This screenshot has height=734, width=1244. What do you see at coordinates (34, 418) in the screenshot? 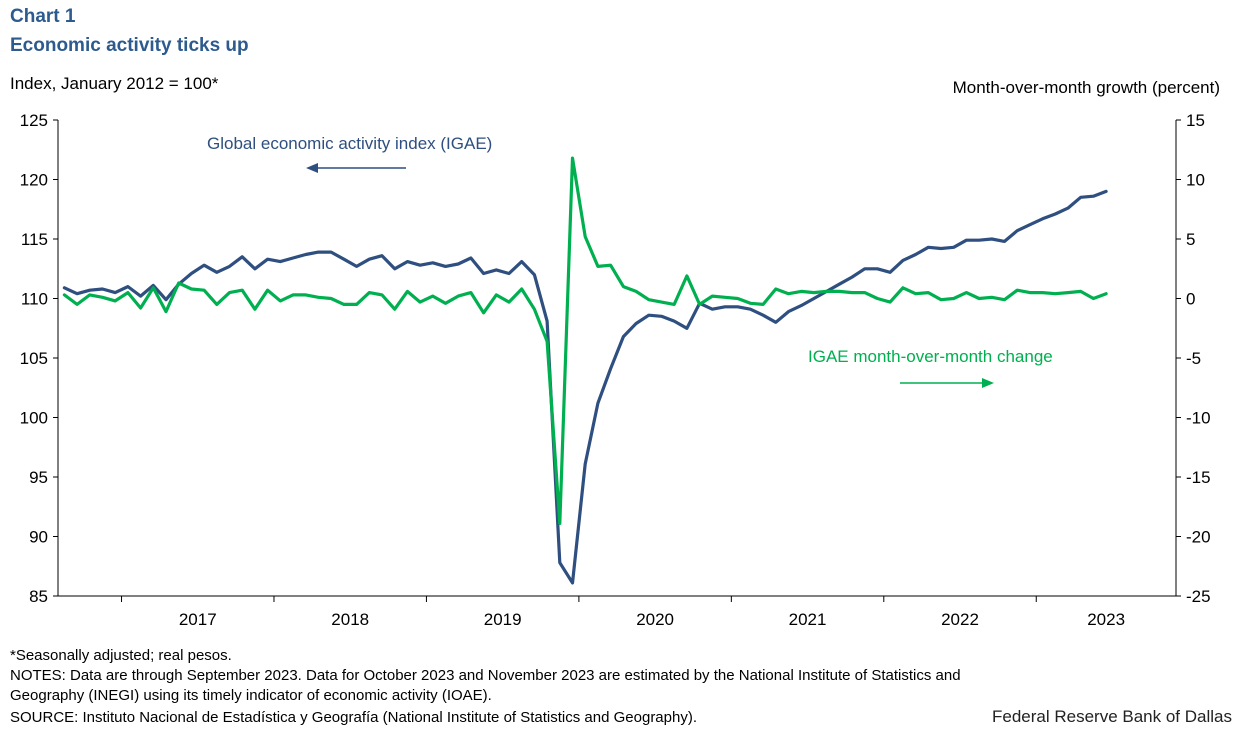
I see `y-tick-label-left: 100` at bounding box center [34, 418].